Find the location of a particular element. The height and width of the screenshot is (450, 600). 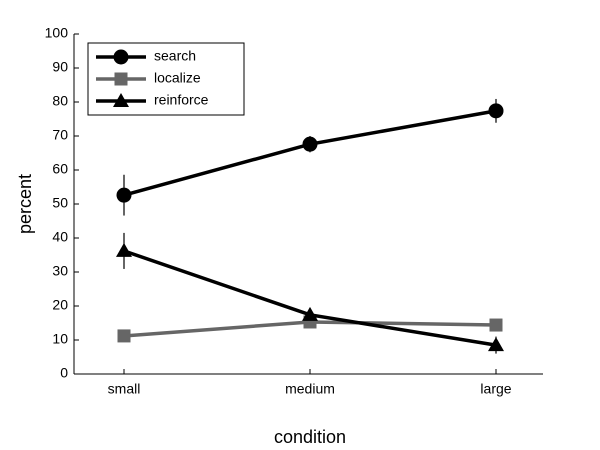

y-tick-label: 40 is located at coordinates (60, 237).